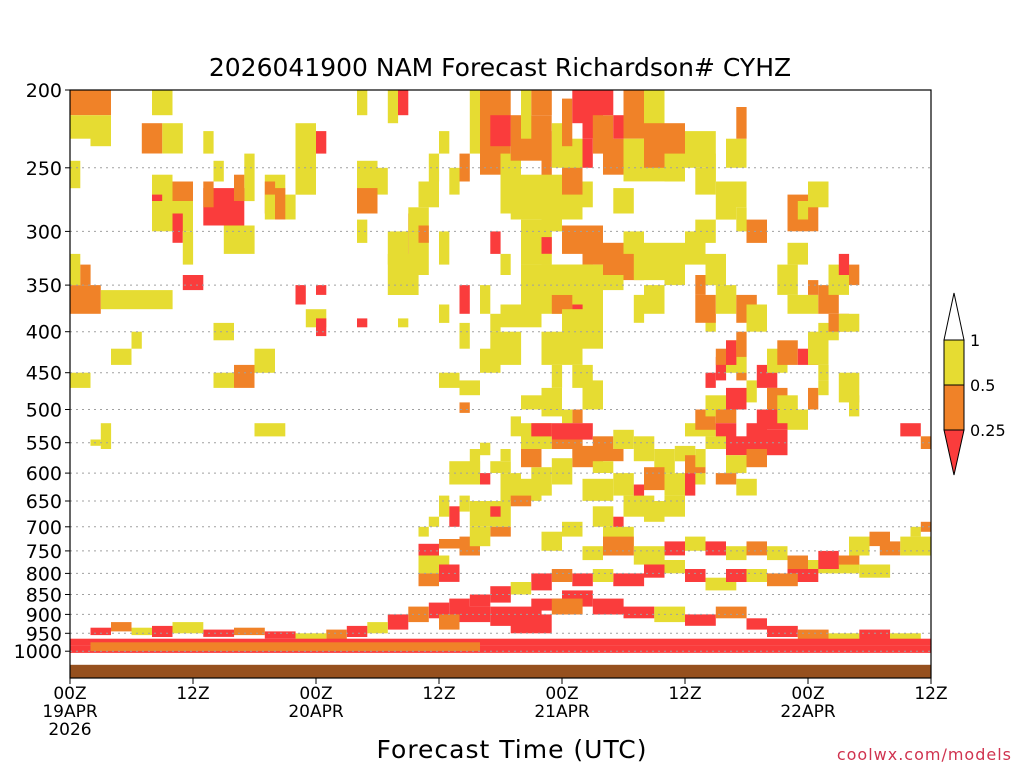  I want to click on colorbar-label-0.25: 0.25, so click(988, 430).